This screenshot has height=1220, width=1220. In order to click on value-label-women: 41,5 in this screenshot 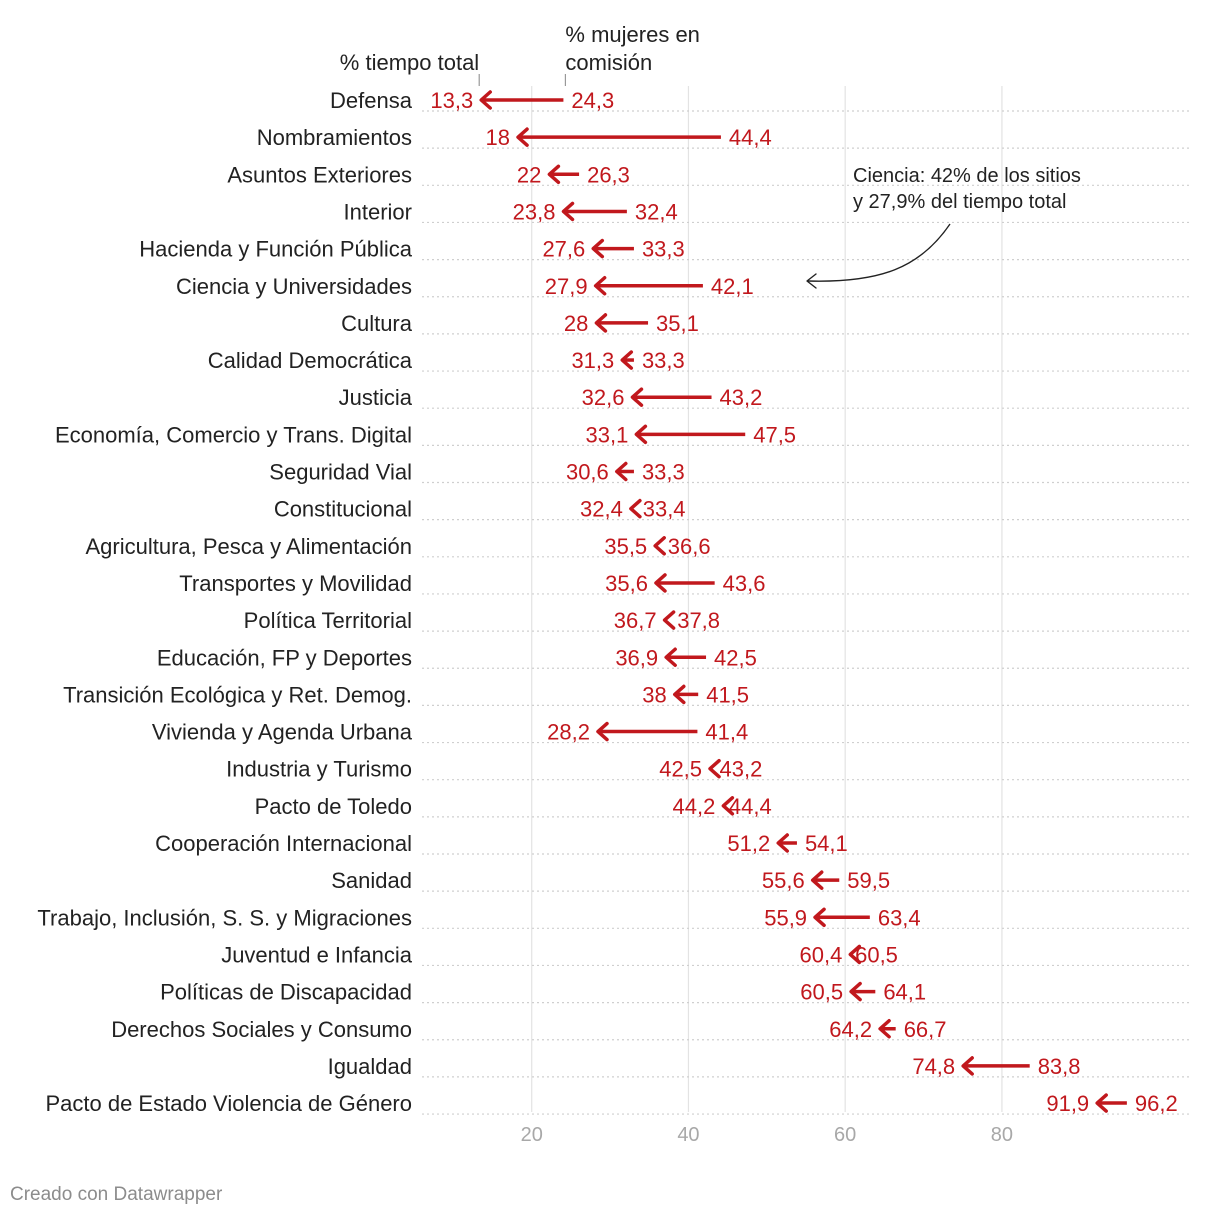, I will do `click(727, 694)`.